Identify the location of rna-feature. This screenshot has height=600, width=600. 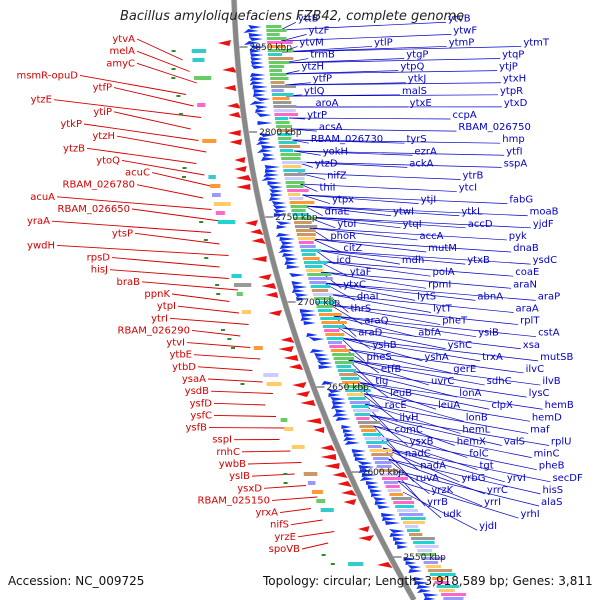
(205, 240).